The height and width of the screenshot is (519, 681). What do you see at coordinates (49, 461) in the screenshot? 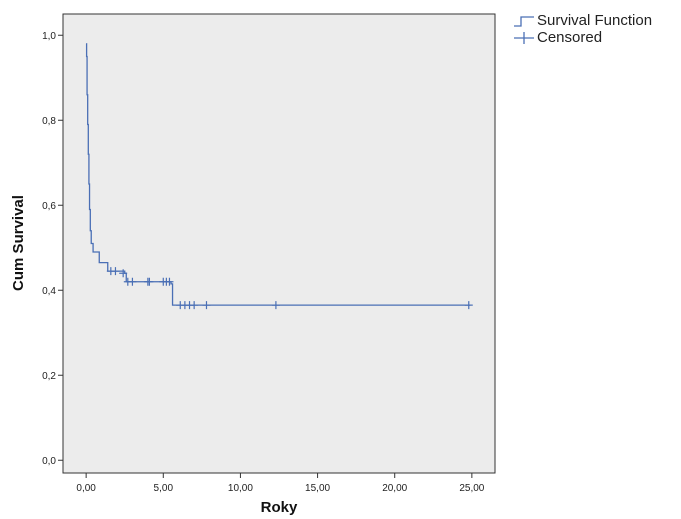
I see `y-tick-label: 0,0` at bounding box center [49, 461].